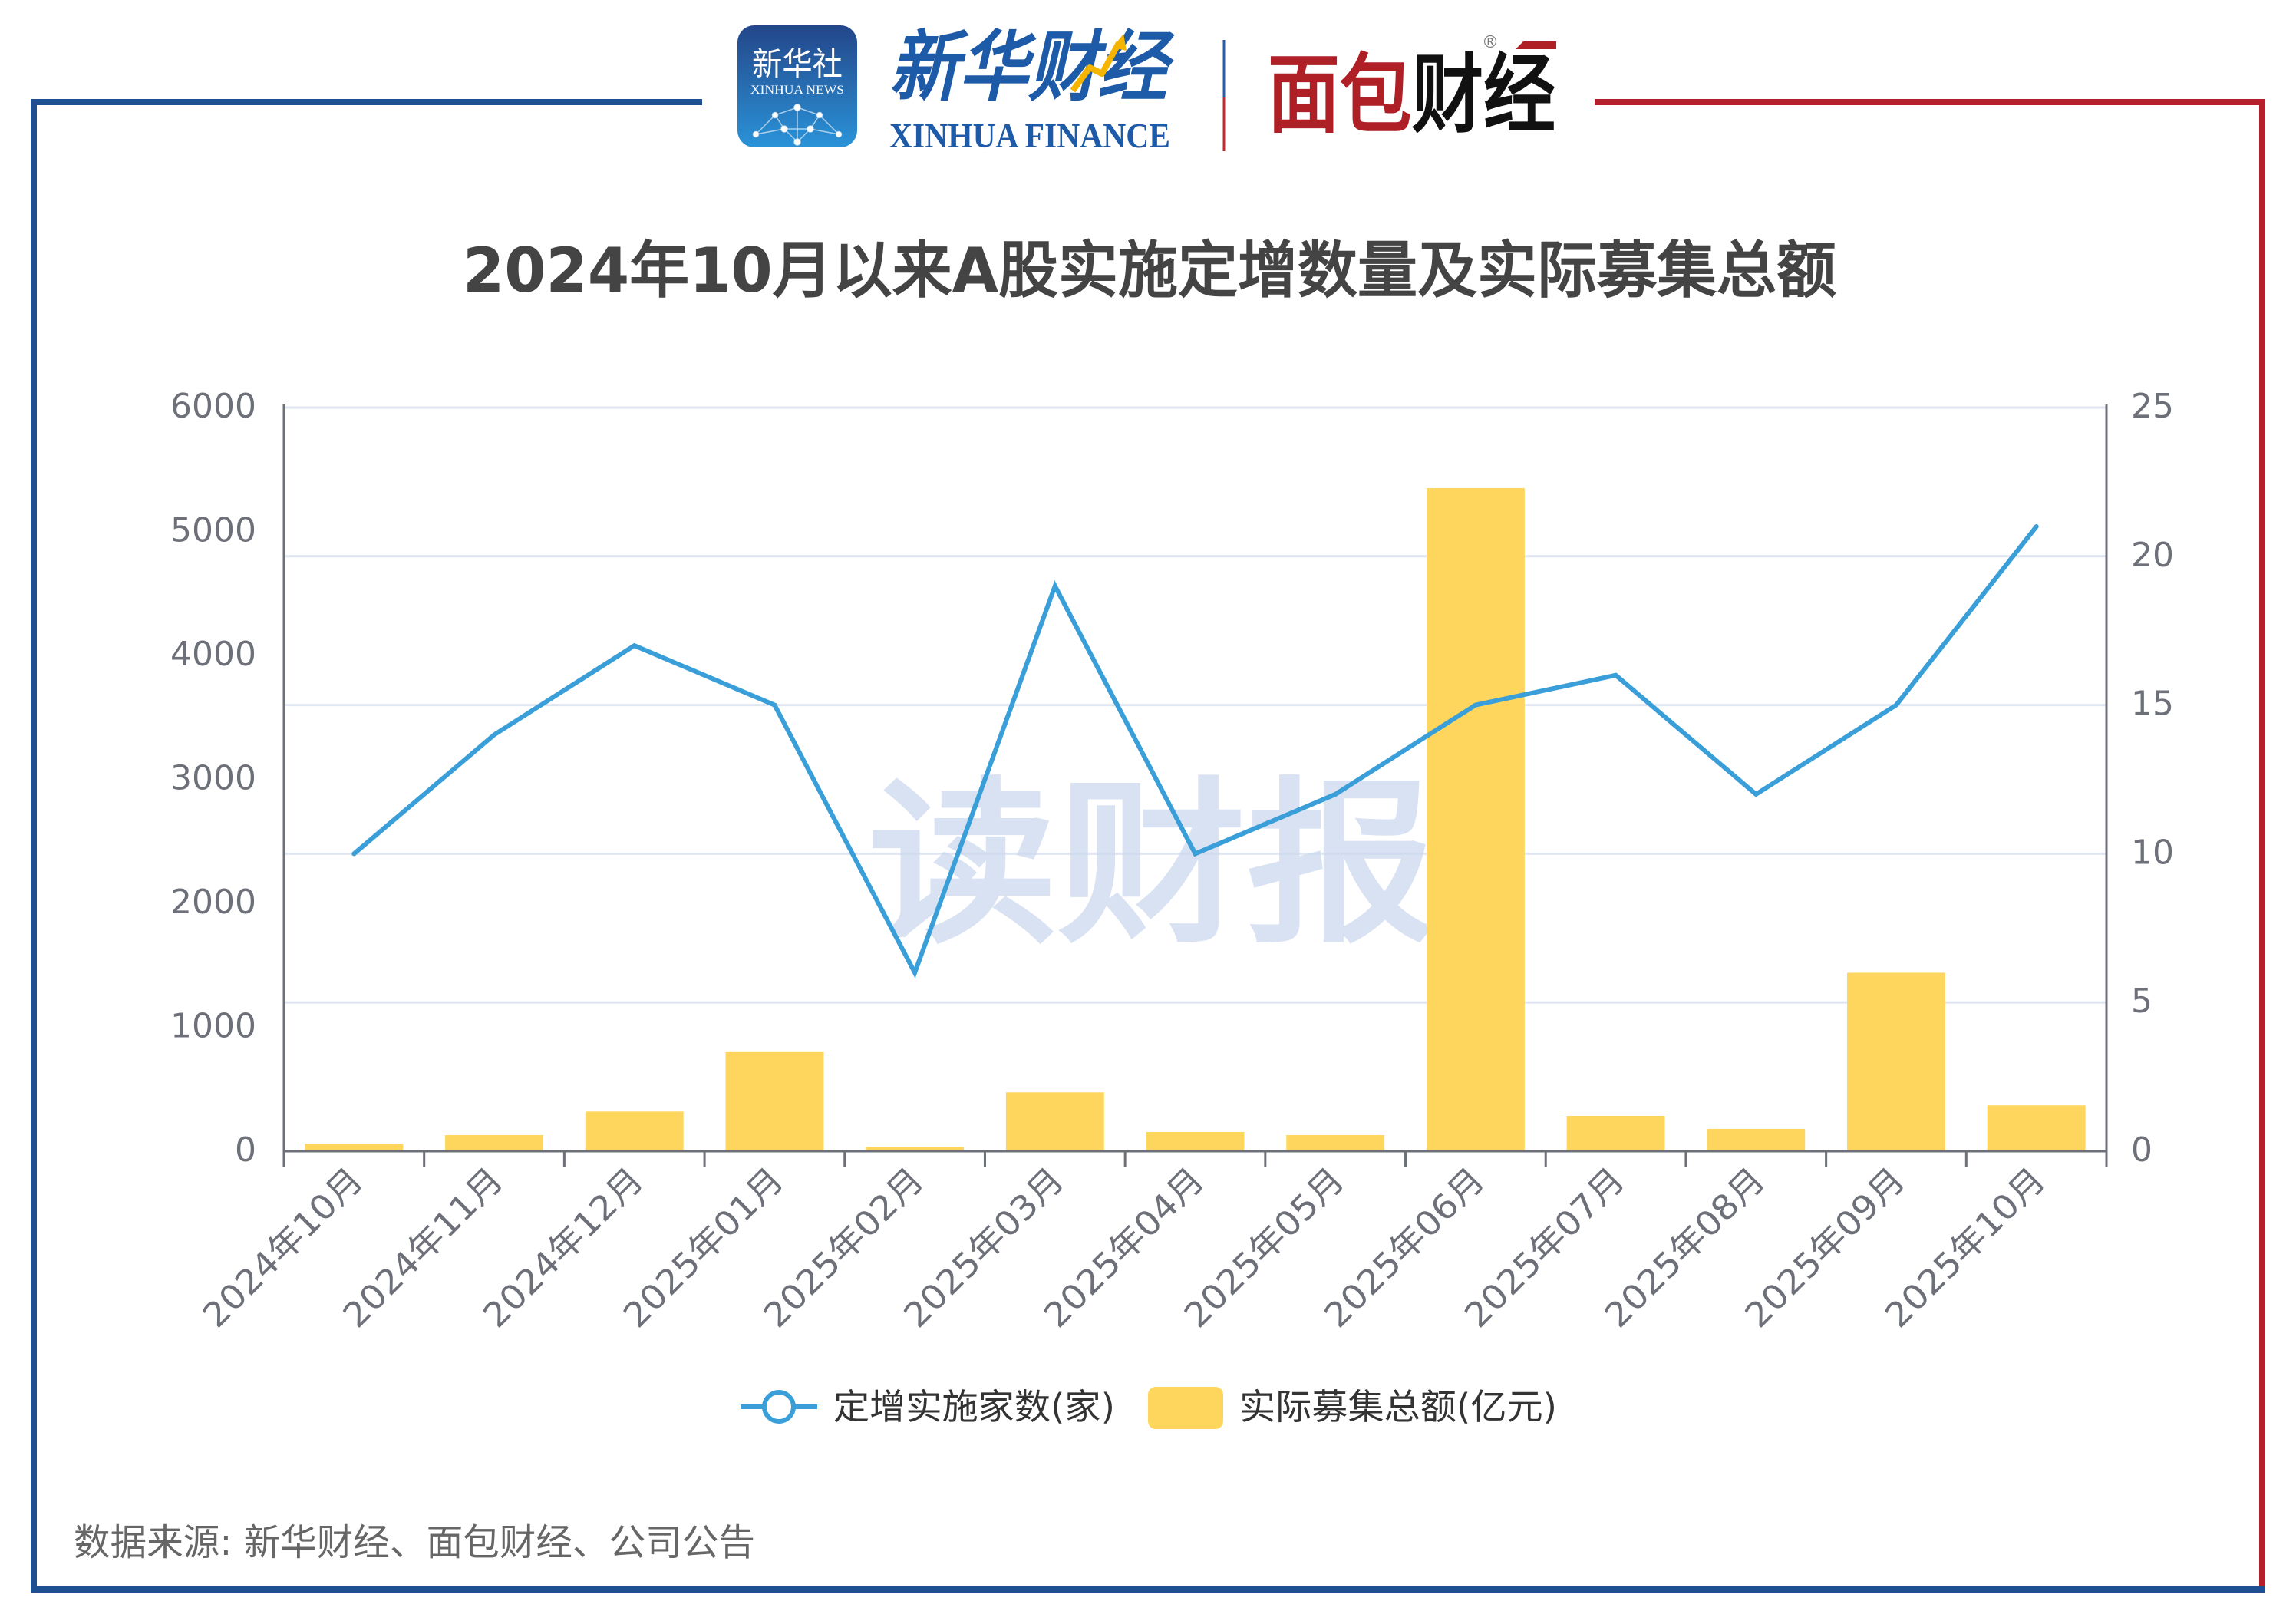 This screenshot has height=1624, width=2296. Describe the element at coordinates (797, 90) in the screenshot. I see `app-icon-subtitle: XINHUA NEWS` at that location.